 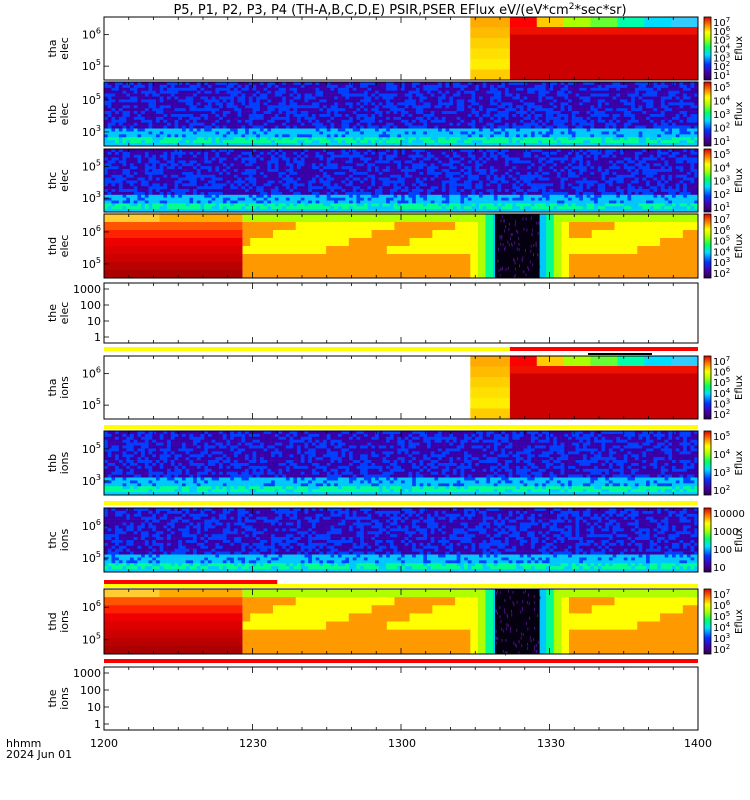 I want to click on panel-label: thcelec, so click(x=58, y=180).